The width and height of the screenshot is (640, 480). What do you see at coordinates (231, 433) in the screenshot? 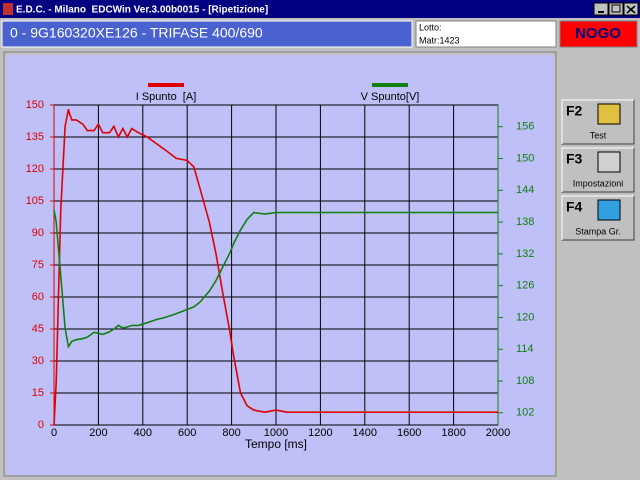
I see `x-tick-label: 800` at bounding box center [231, 433].